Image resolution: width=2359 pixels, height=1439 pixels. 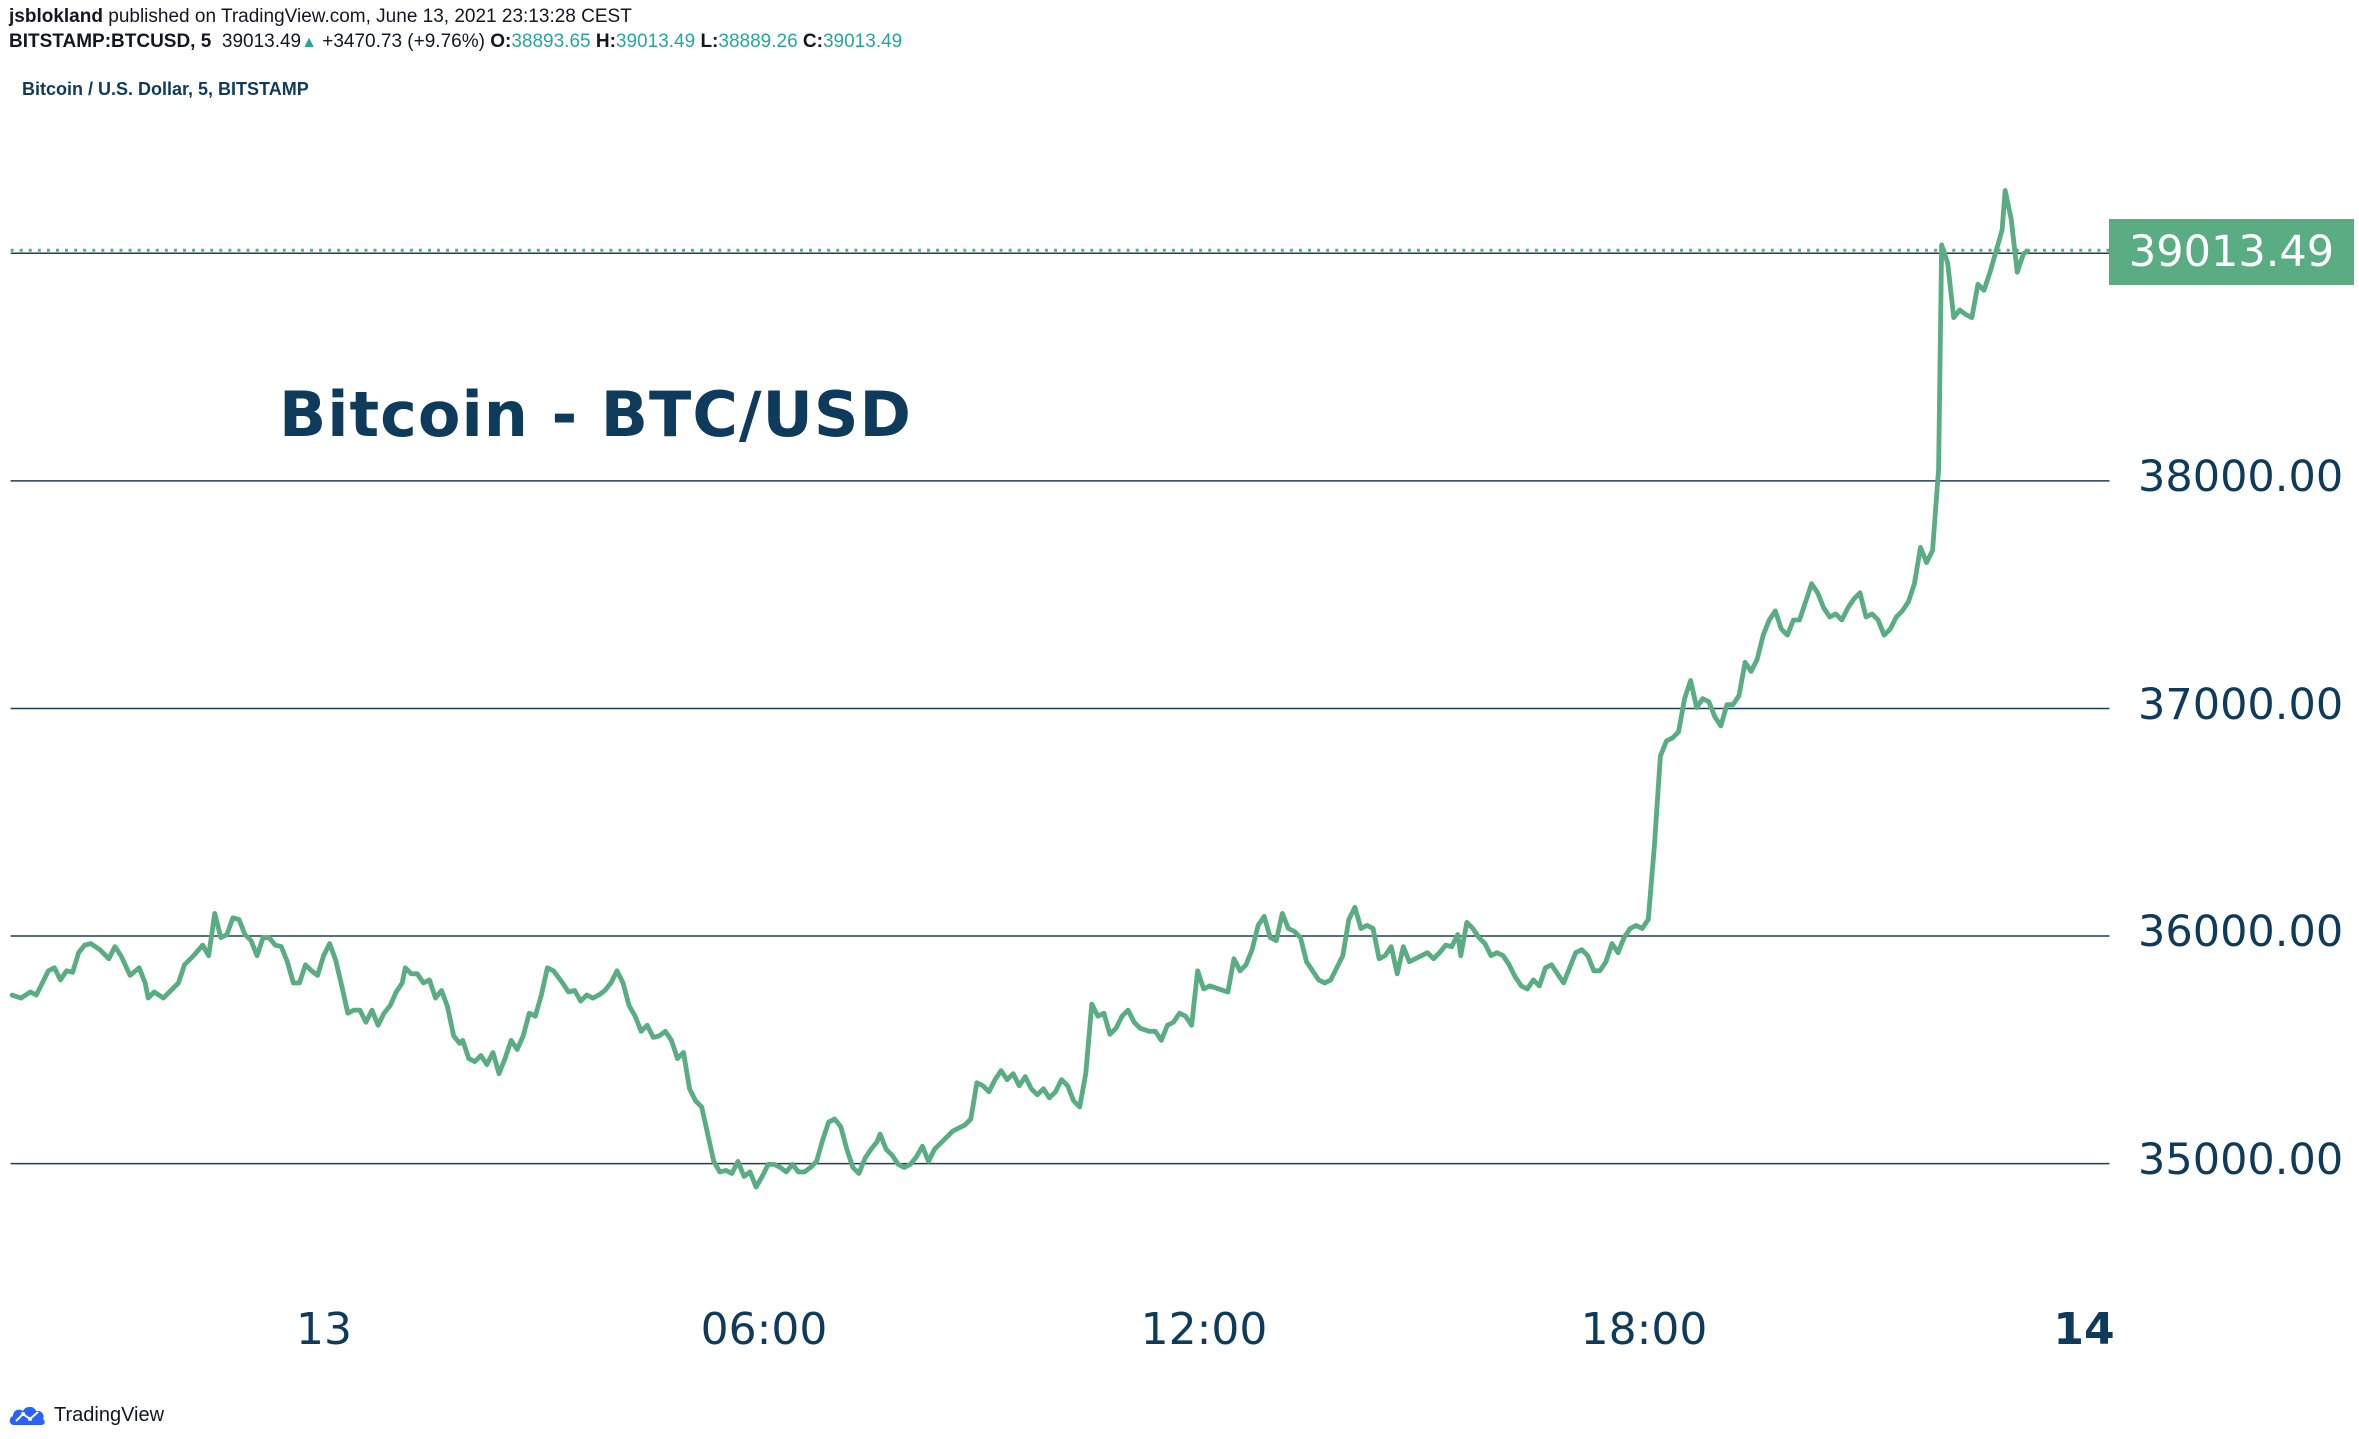 What do you see at coordinates (165, 89) in the screenshot?
I see `series-title: Bitcoin / U.S. Dollar, 5, BITSTAMP` at bounding box center [165, 89].